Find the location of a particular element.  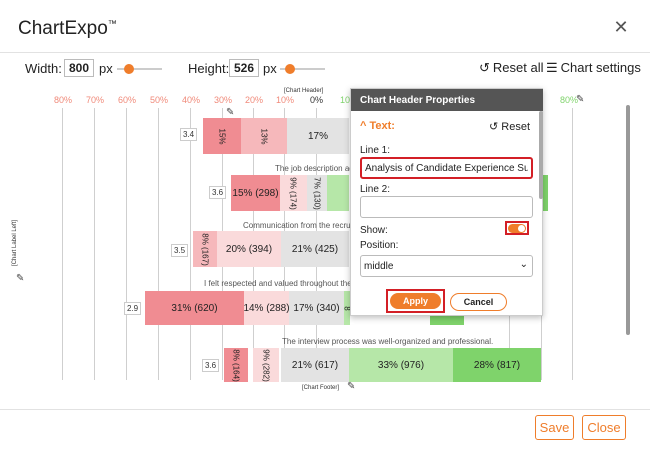

bar-segment: 21% (425) is located at coordinates (315, 249).